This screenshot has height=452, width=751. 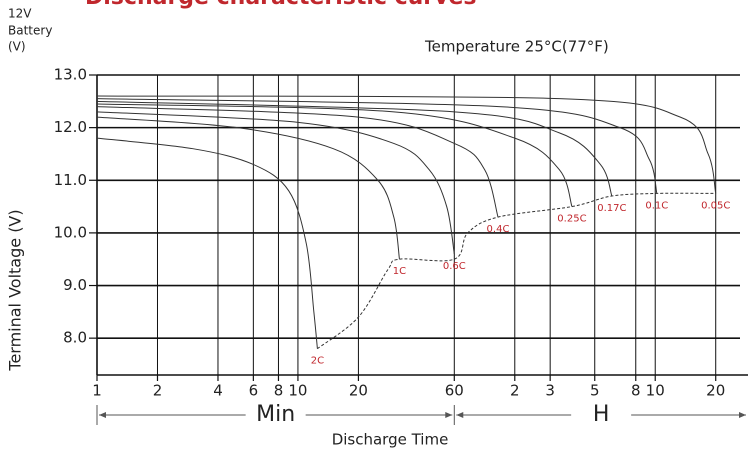 What do you see at coordinates (70, 180) in the screenshot?
I see `y-tick-label: 11.0` at bounding box center [70, 180].